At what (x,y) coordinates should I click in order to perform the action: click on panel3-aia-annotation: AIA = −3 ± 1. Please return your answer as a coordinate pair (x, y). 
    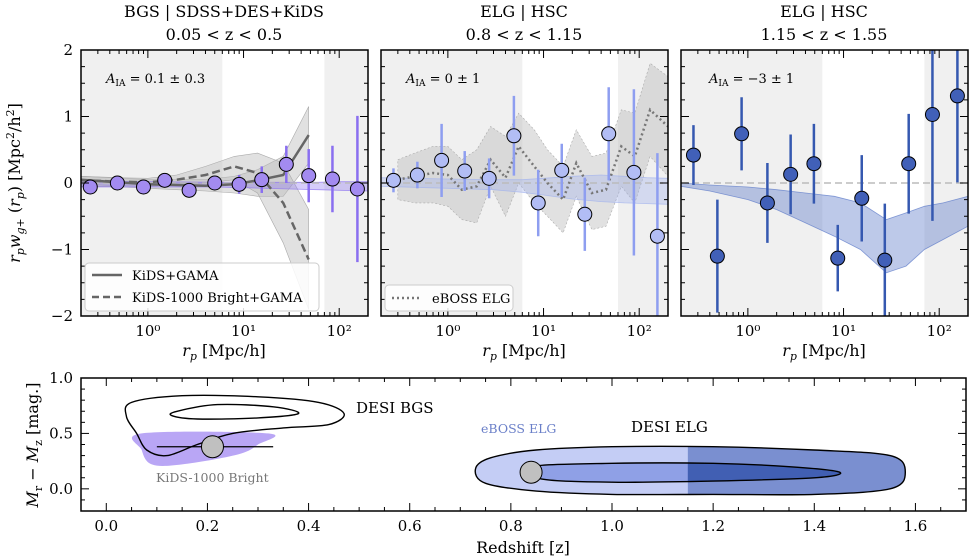
    Looking at the image, I should click on (751, 80).